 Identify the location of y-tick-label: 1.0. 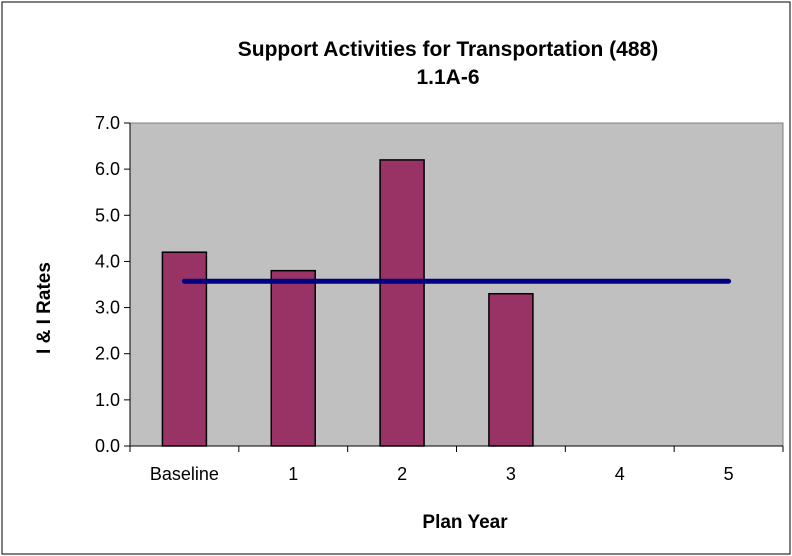
(107, 400).